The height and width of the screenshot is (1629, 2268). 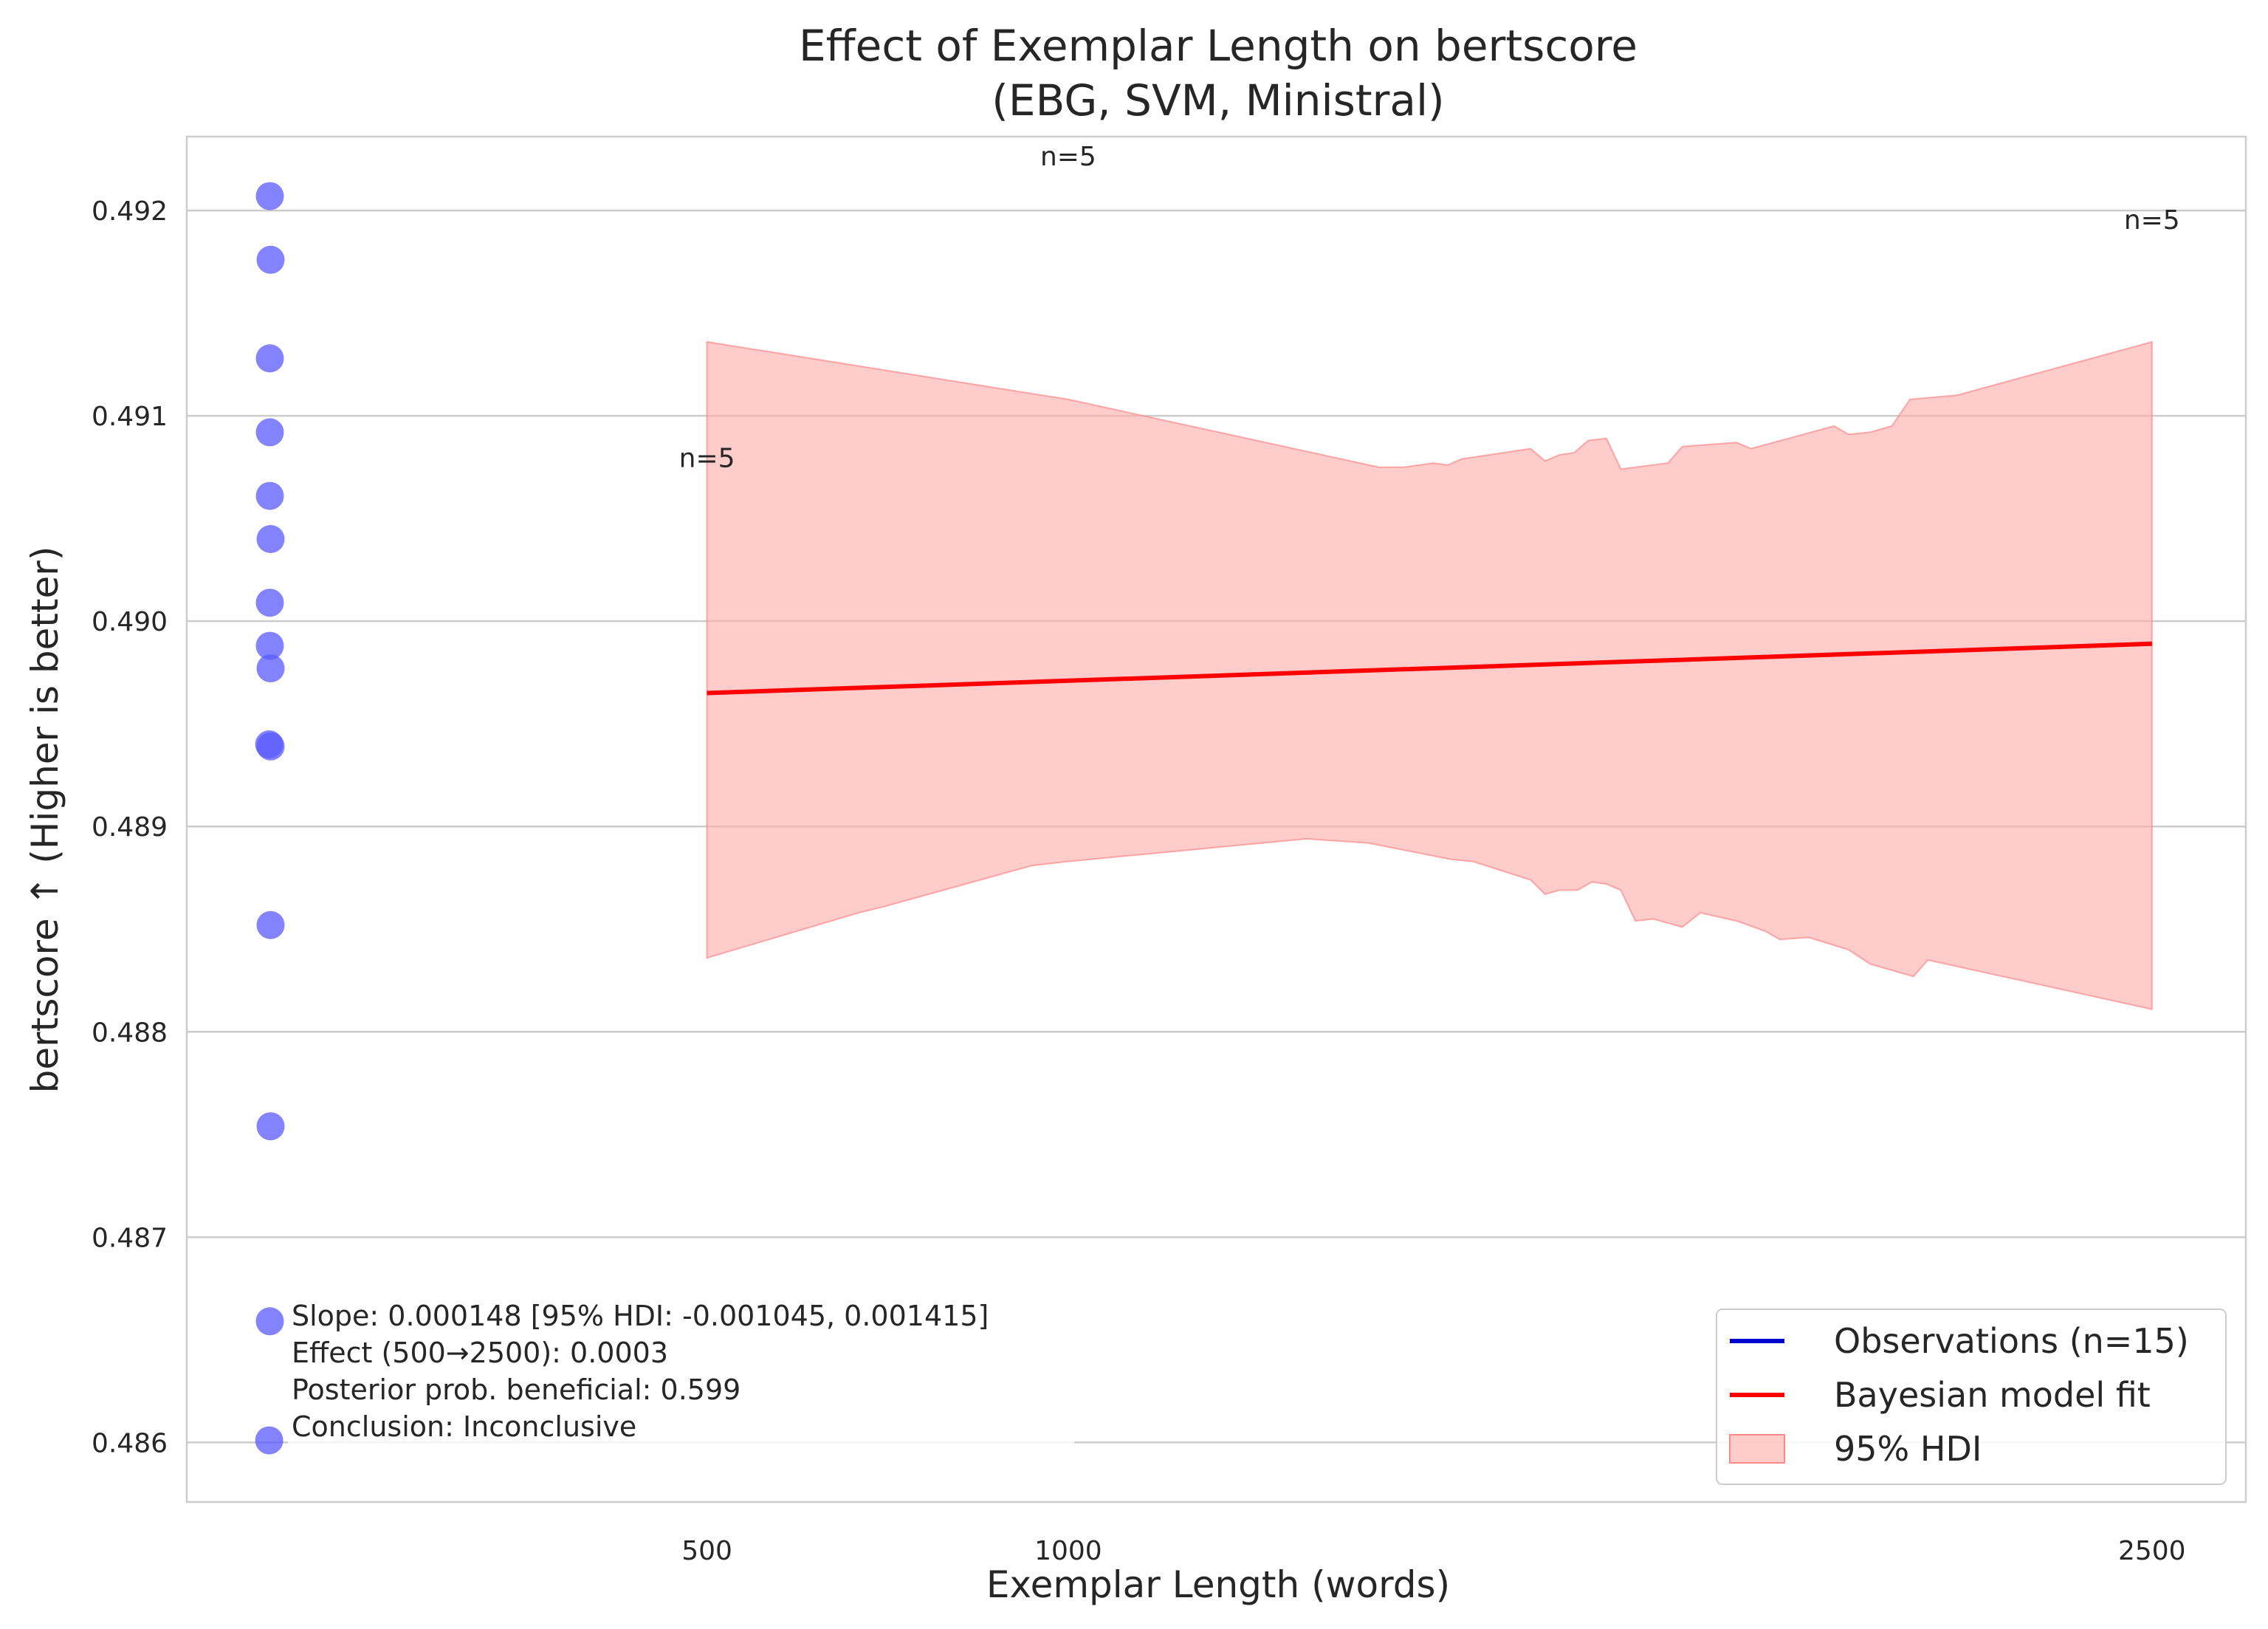 I want to click on stats-box-background, so click(x=681, y=1370).